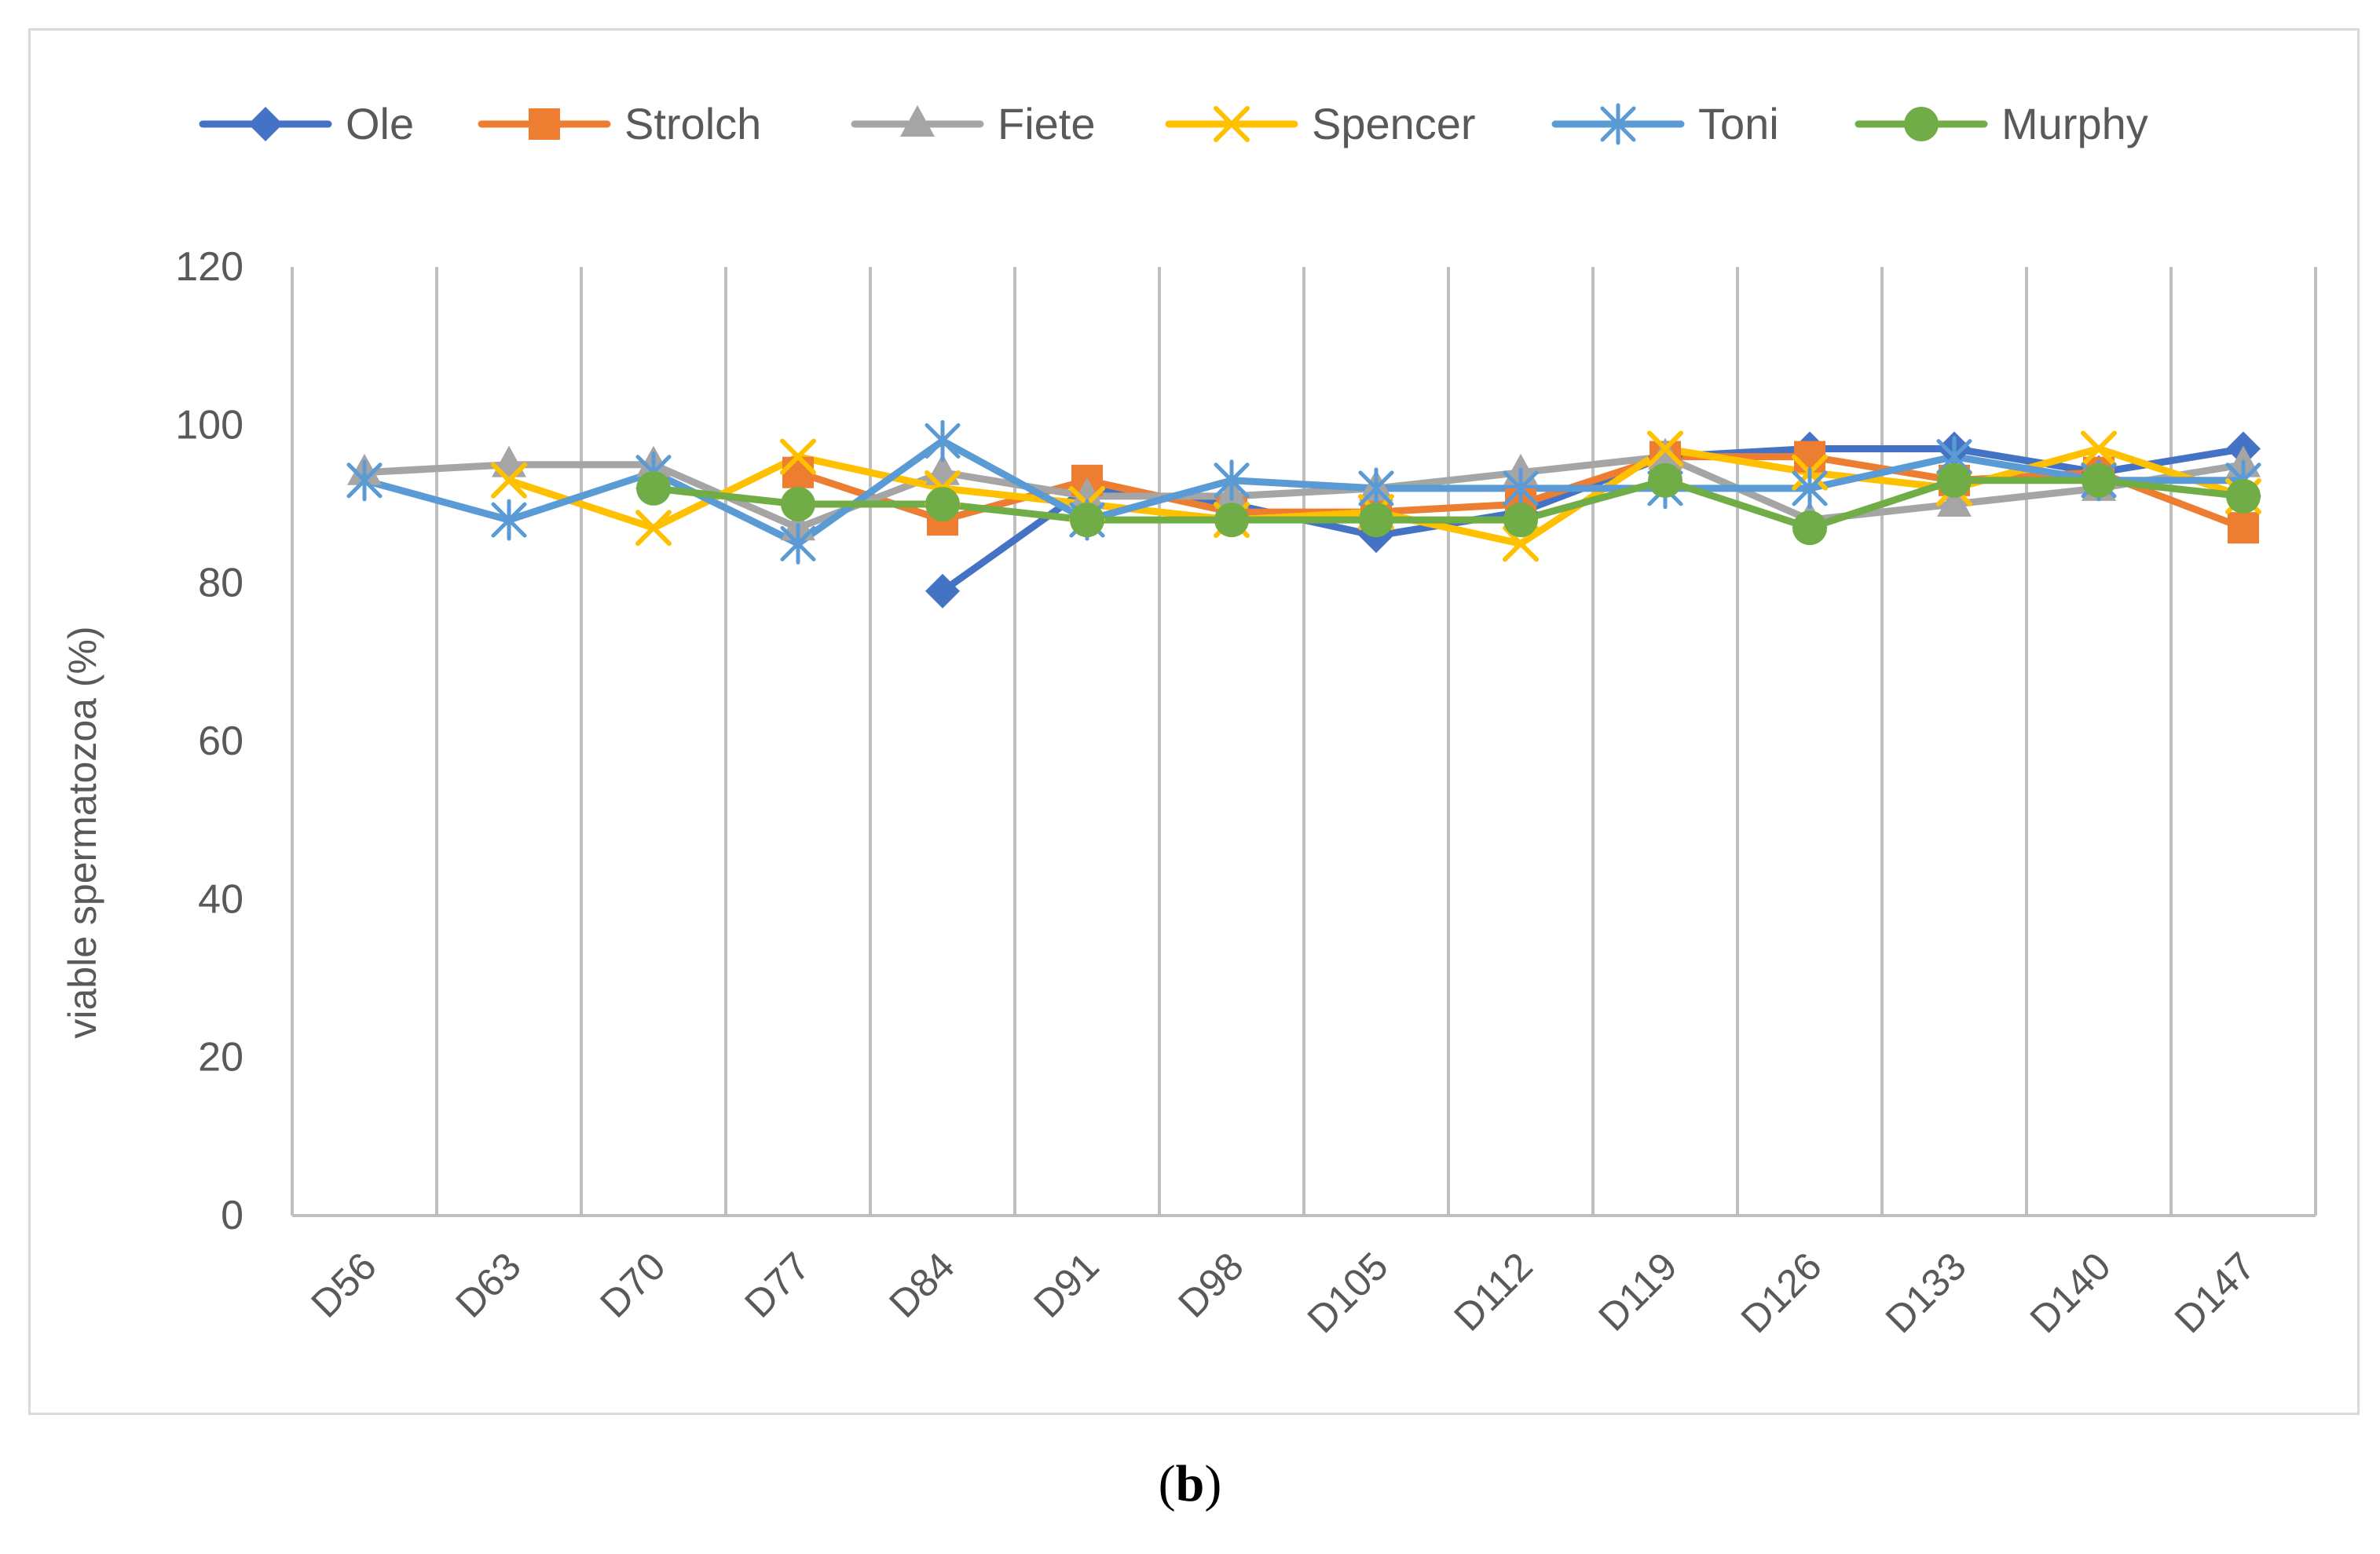  What do you see at coordinates (2215, 1292) in the screenshot?
I see `x-tick-label-d147: D147` at bounding box center [2215, 1292].